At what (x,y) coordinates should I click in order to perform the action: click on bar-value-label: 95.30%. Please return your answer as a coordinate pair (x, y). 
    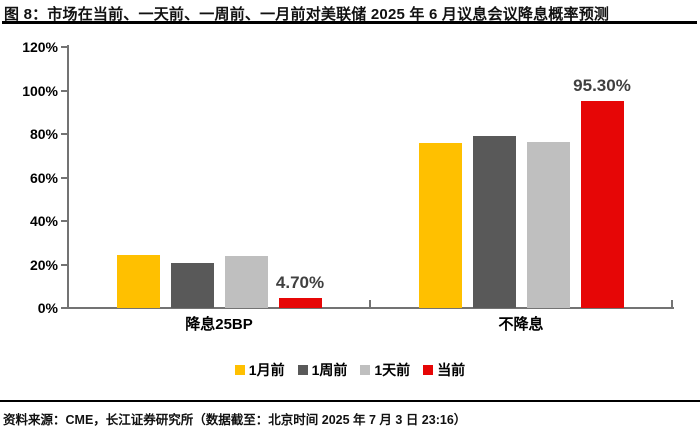
    Looking at the image, I should click on (602, 85).